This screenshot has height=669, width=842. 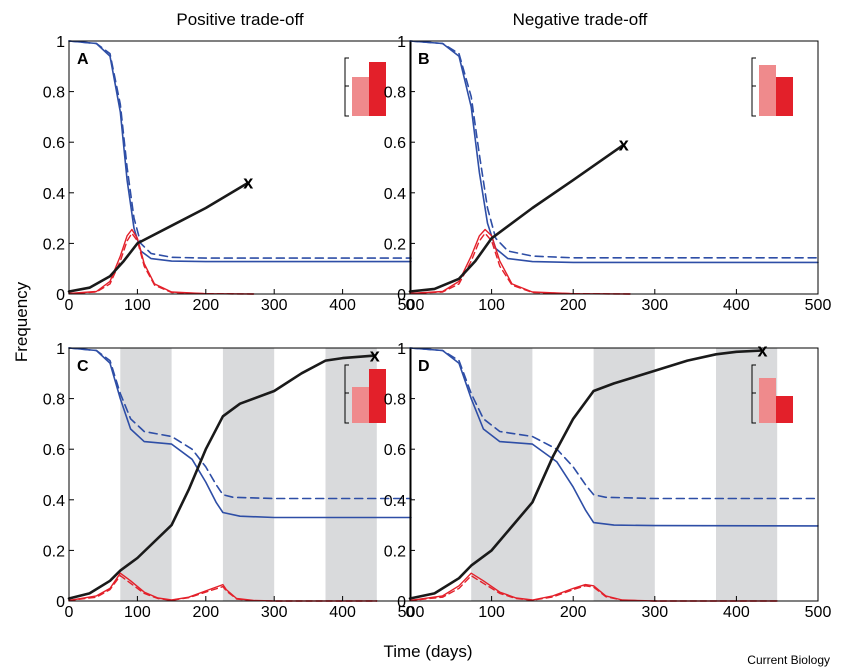 What do you see at coordinates (424, 366) in the screenshot?
I see `panel-label: D` at bounding box center [424, 366].